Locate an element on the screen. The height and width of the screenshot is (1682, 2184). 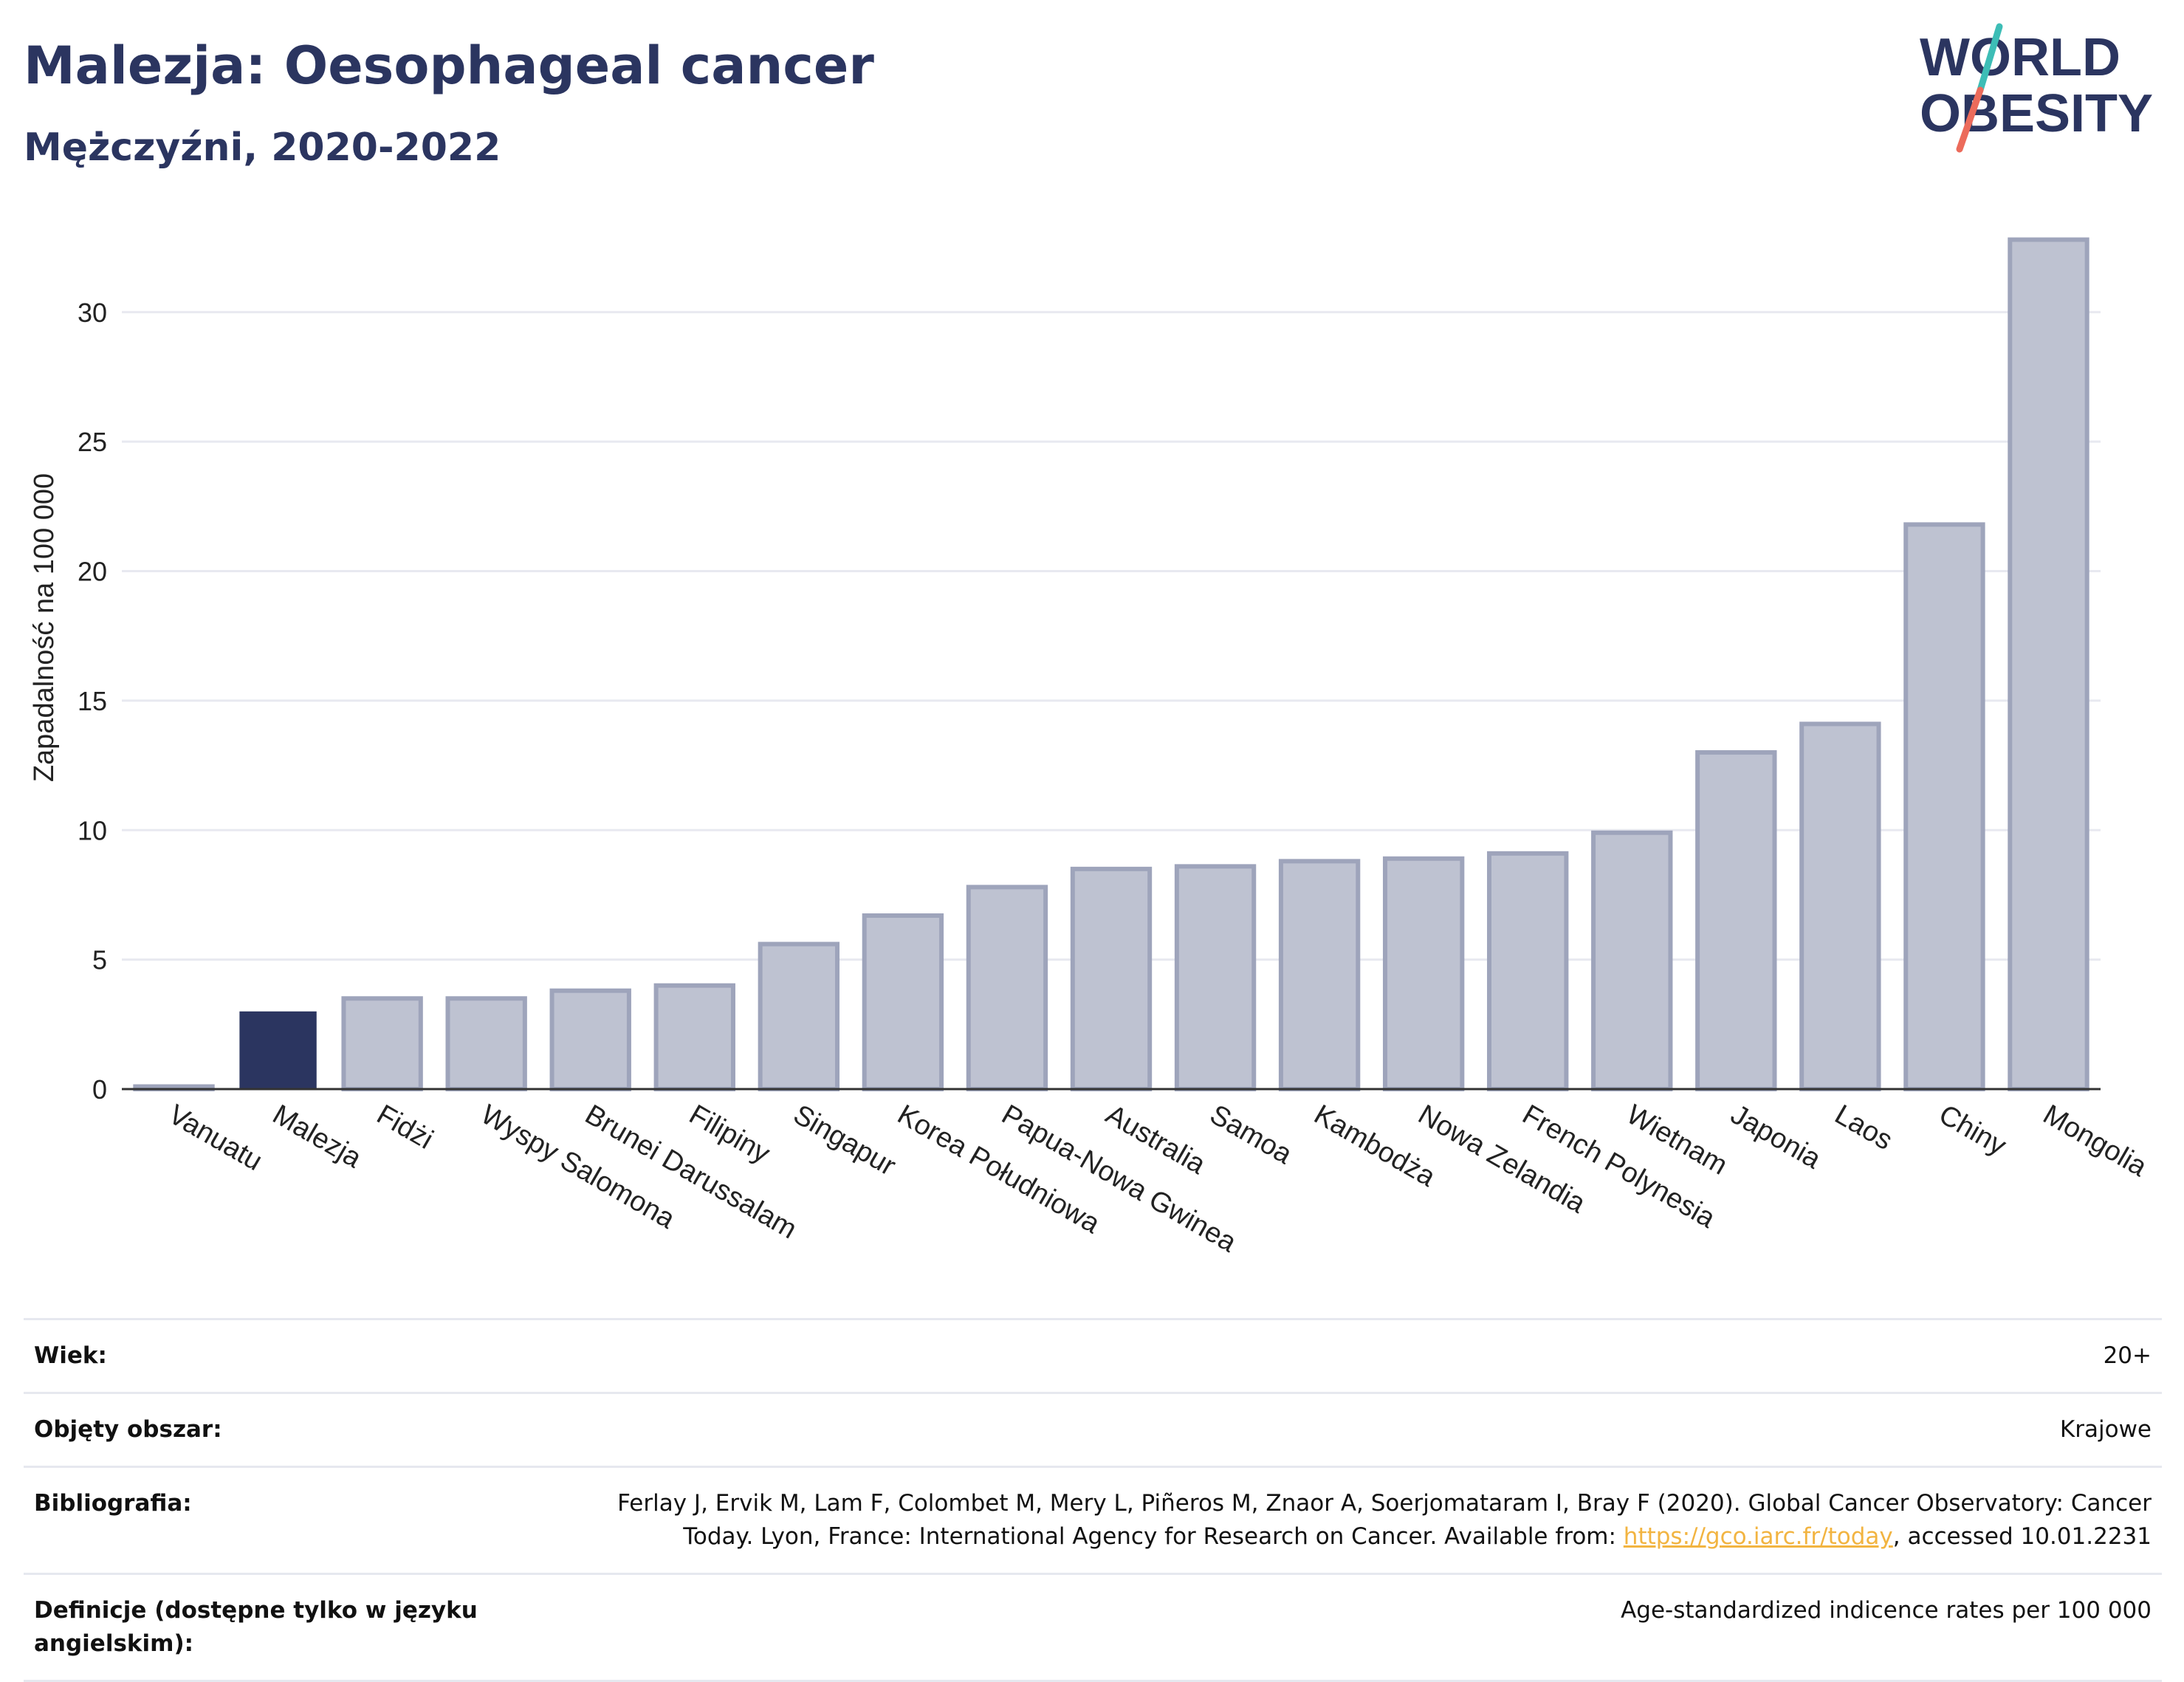
x-tick-label: Wyspy Salomona is located at coordinates (578, 1167).